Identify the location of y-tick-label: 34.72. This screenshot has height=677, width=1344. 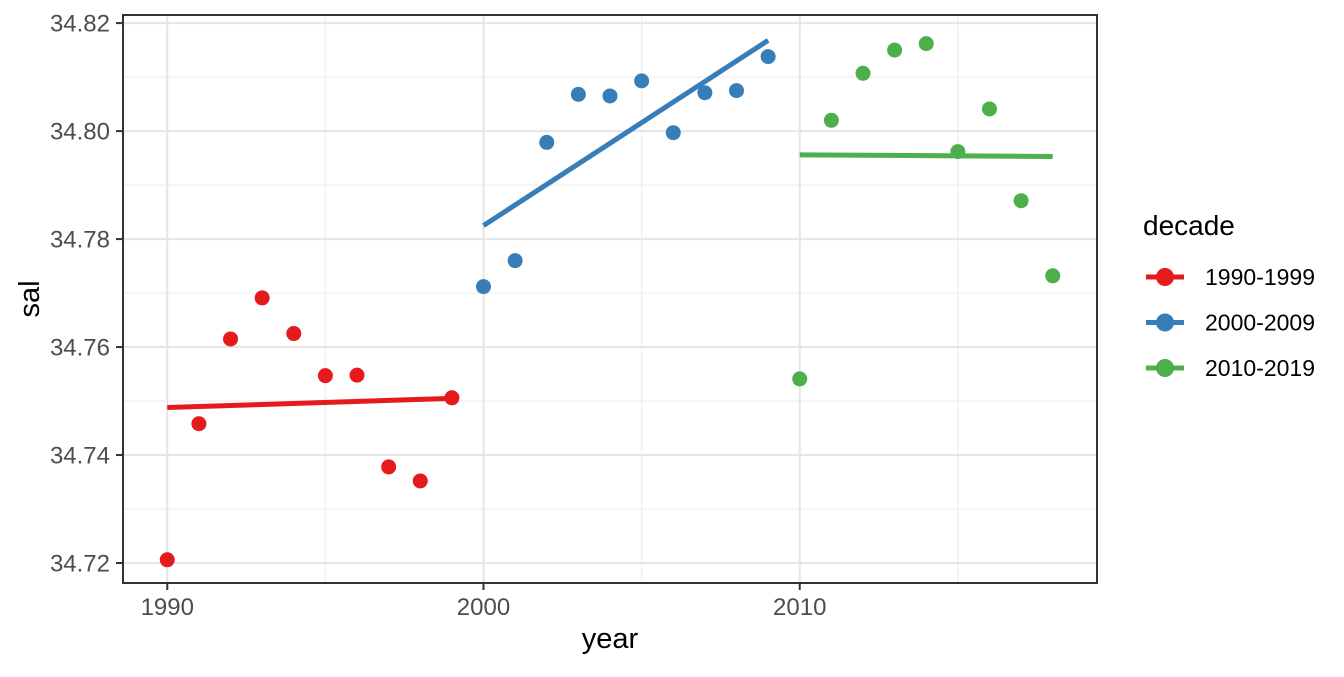
(80, 564).